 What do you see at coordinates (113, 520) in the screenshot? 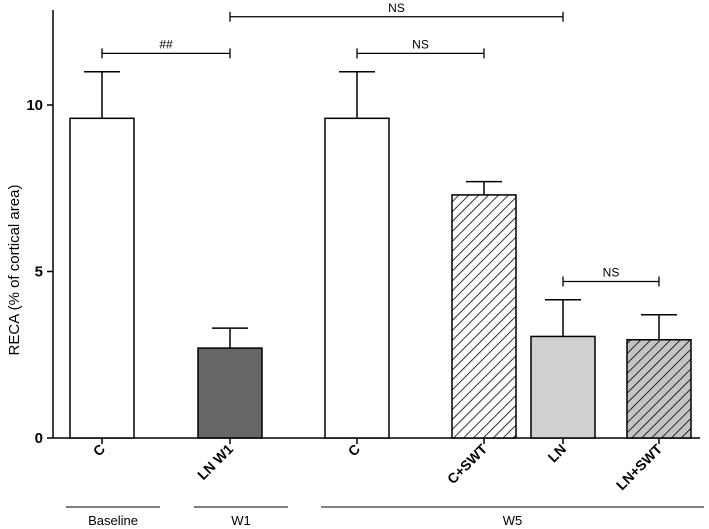
I see `group-label: Baseline` at bounding box center [113, 520].